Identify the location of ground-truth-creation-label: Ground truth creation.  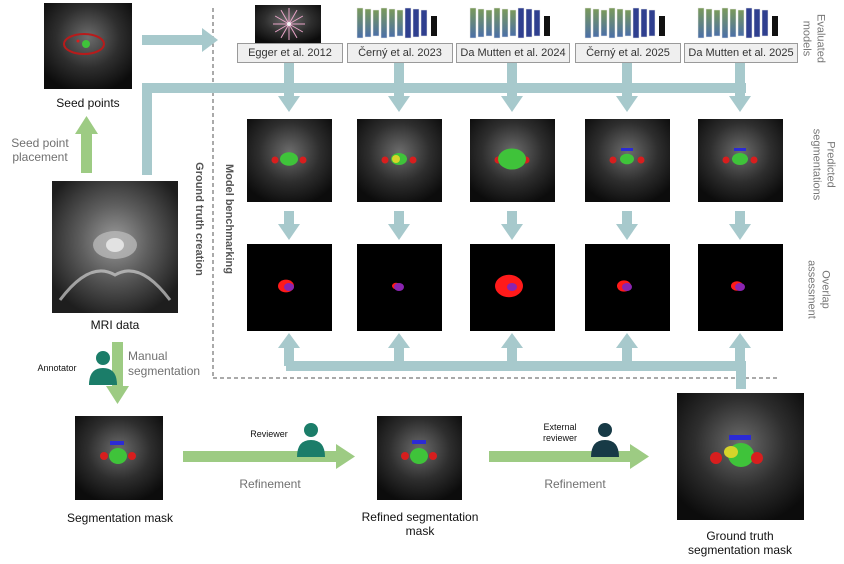
(199, 219).